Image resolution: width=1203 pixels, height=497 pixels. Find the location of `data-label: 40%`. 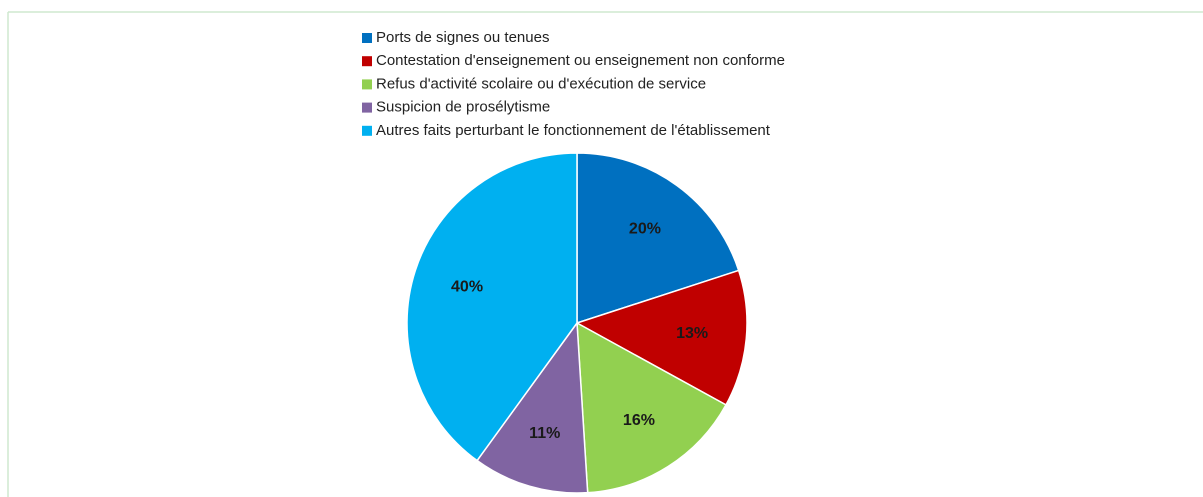

data-label: 40% is located at coordinates (467, 286).